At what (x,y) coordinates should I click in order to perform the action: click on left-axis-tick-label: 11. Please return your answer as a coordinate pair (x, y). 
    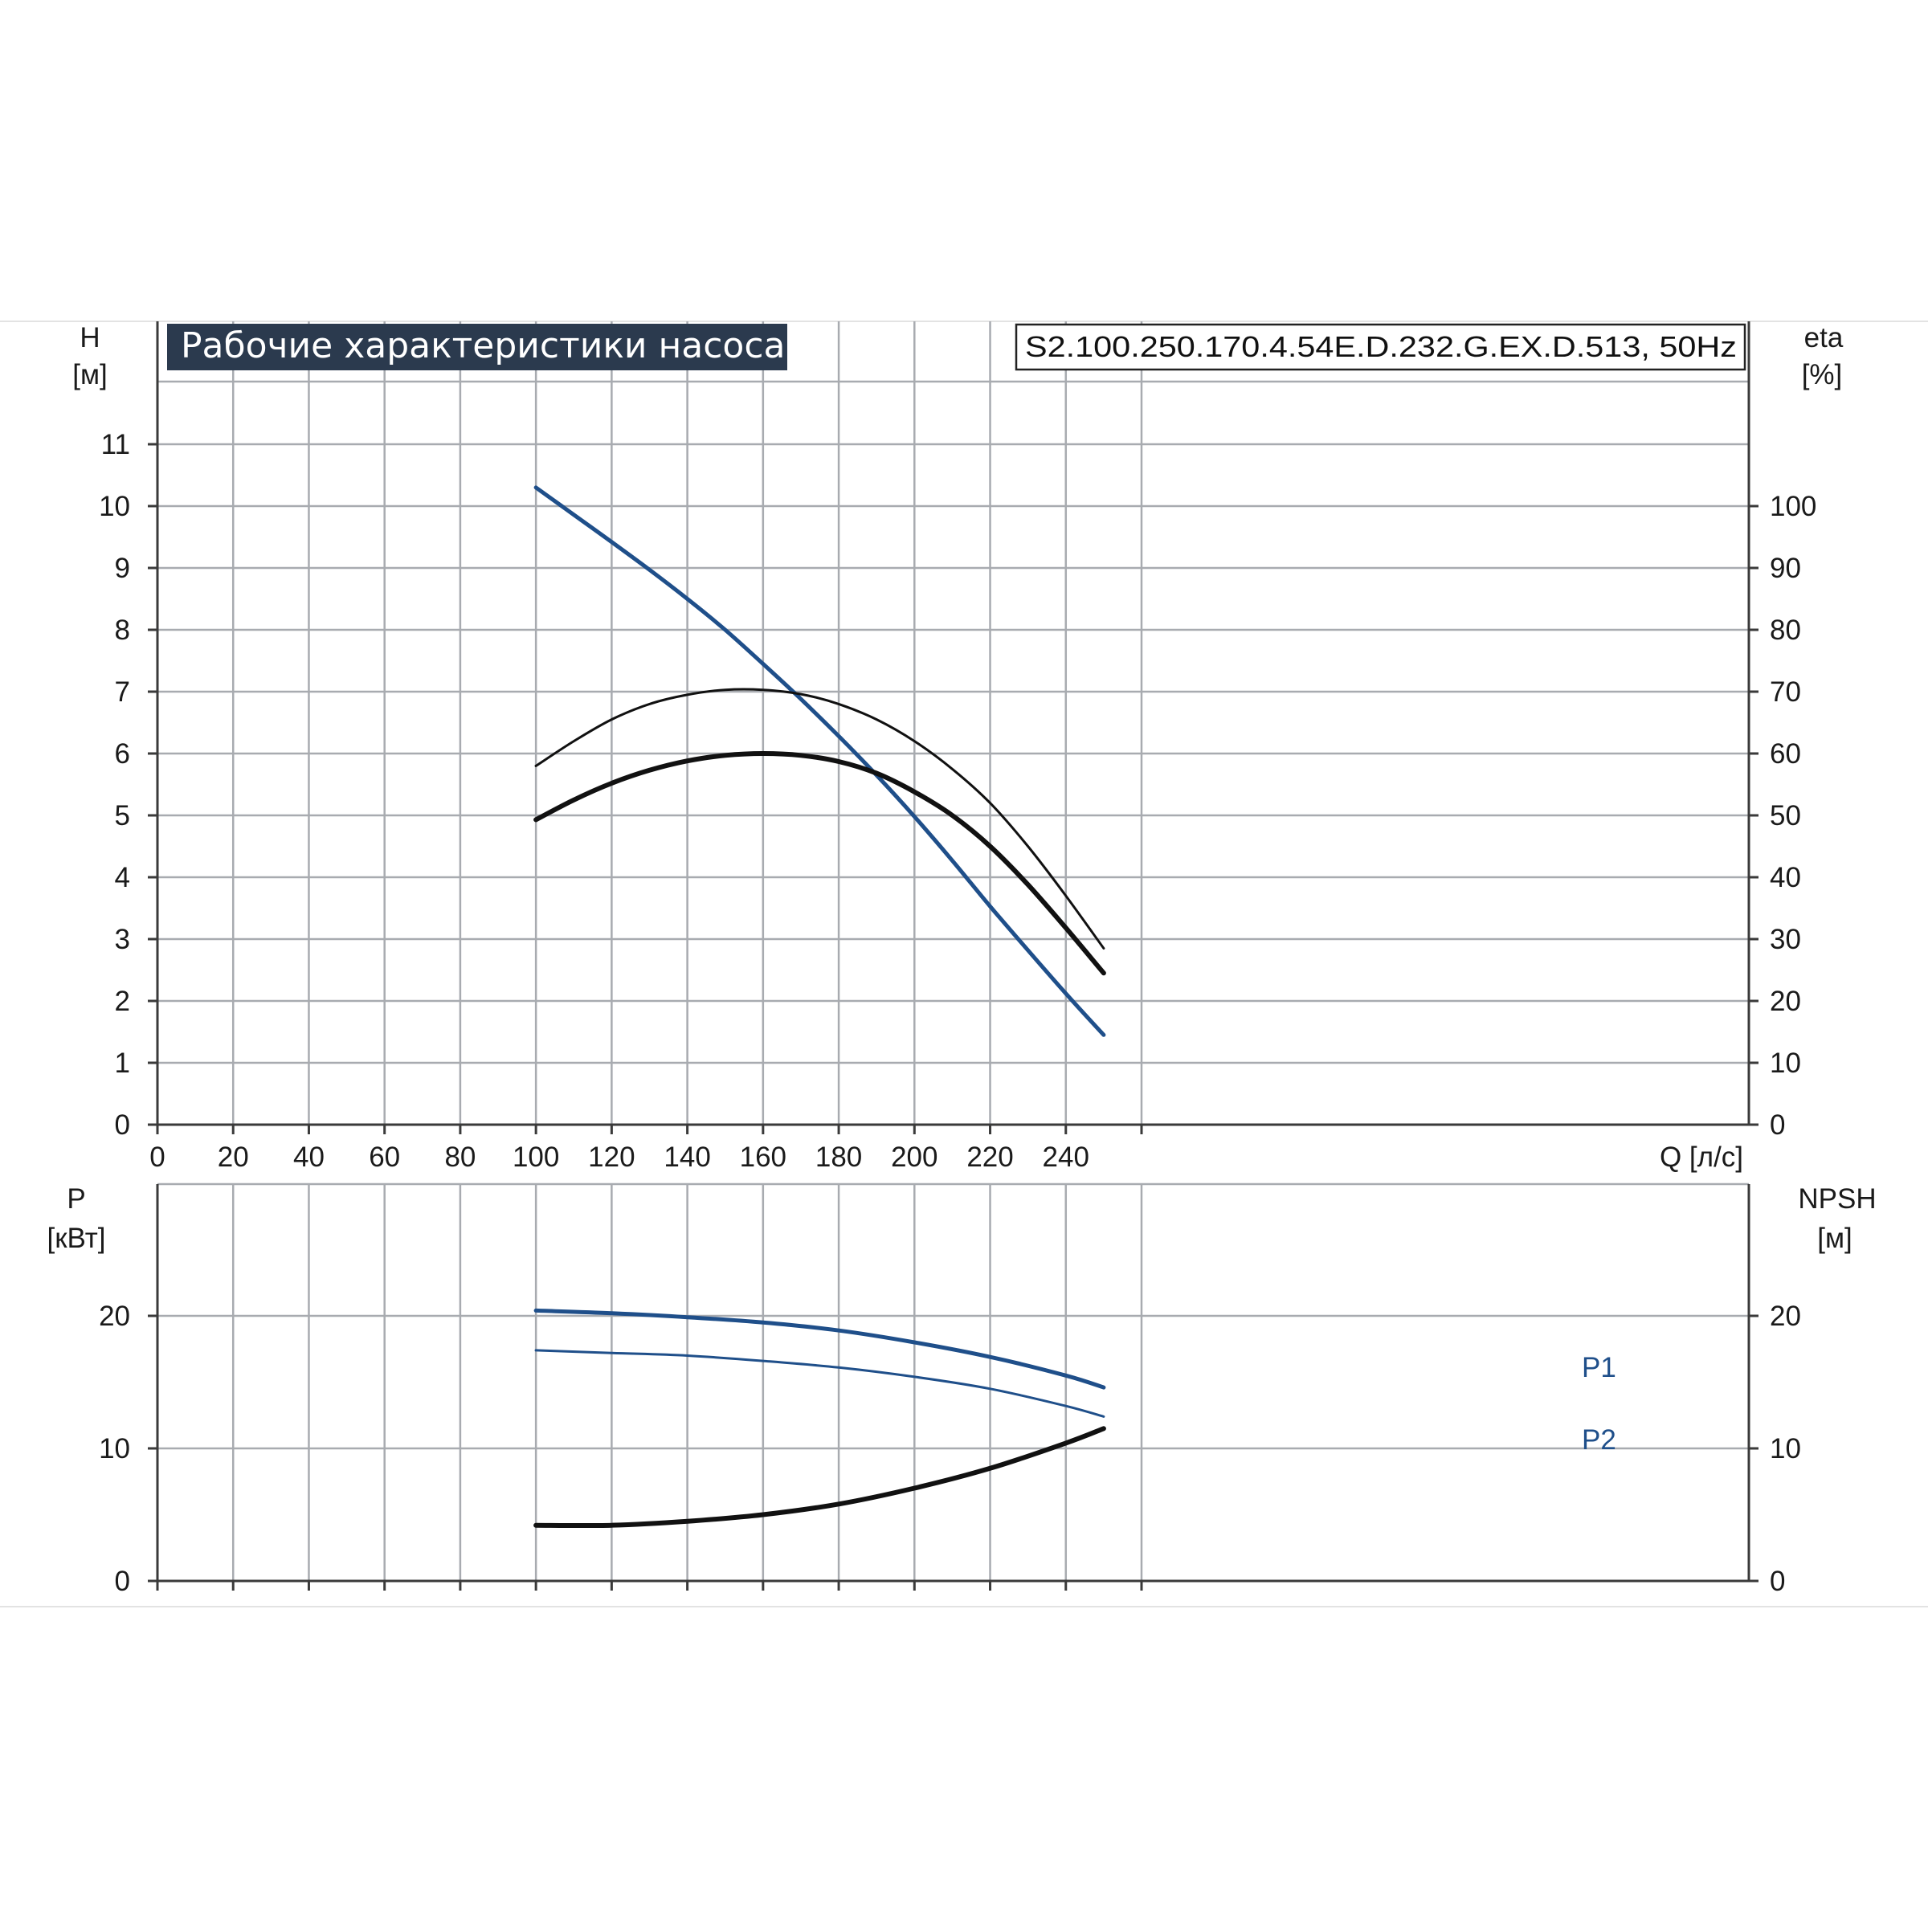
    Looking at the image, I should click on (116, 445).